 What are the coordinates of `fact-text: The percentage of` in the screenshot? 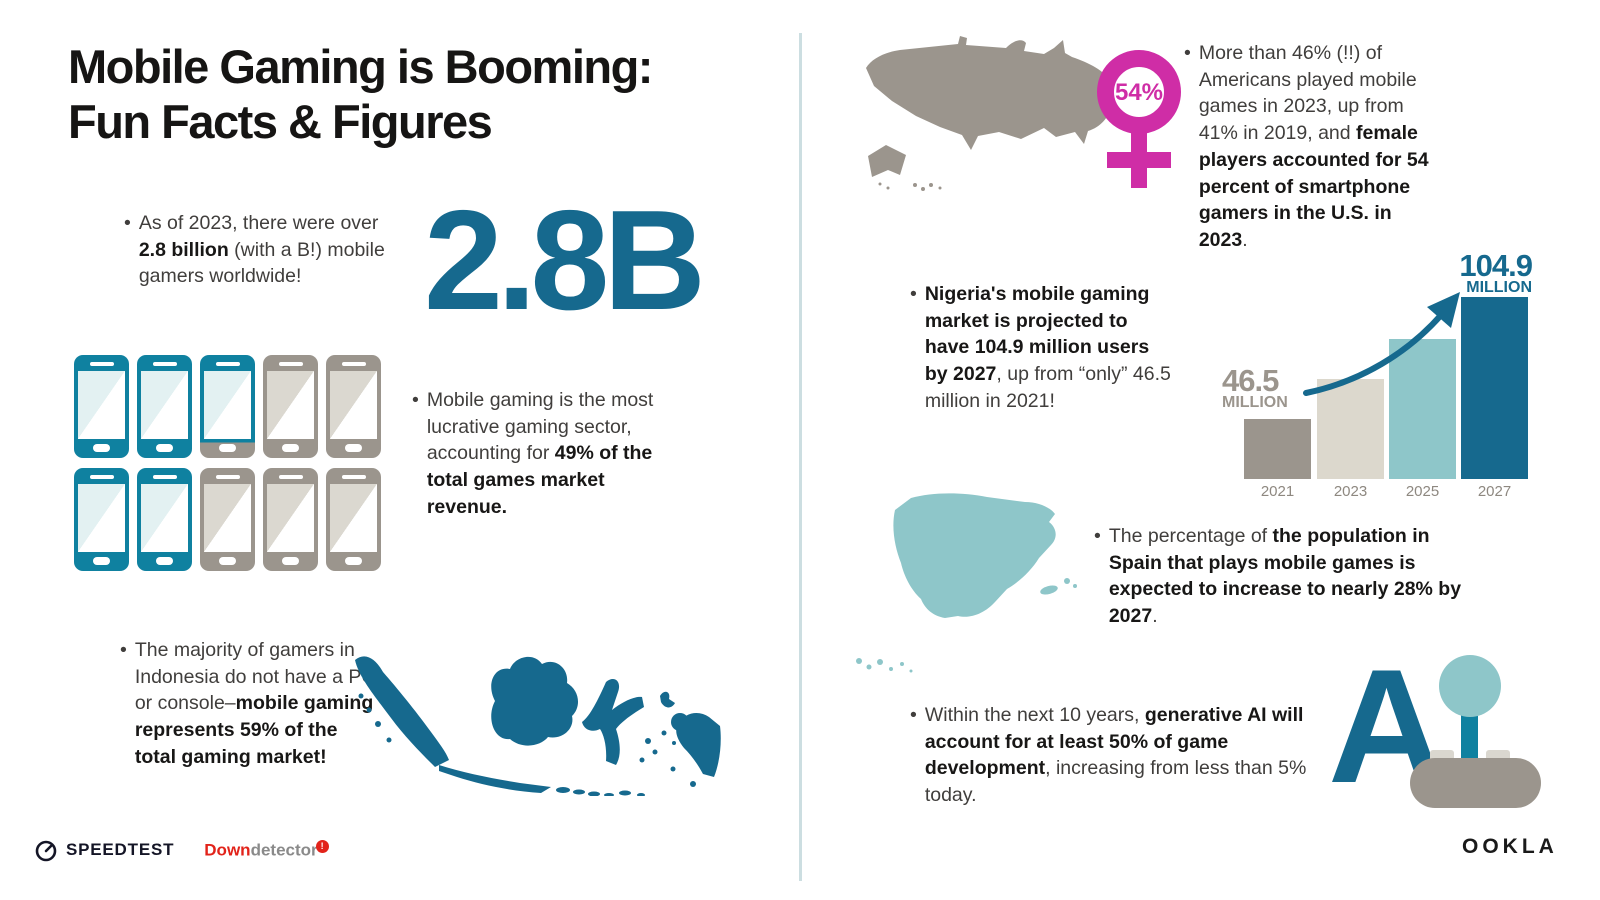 It's located at (1190, 536).